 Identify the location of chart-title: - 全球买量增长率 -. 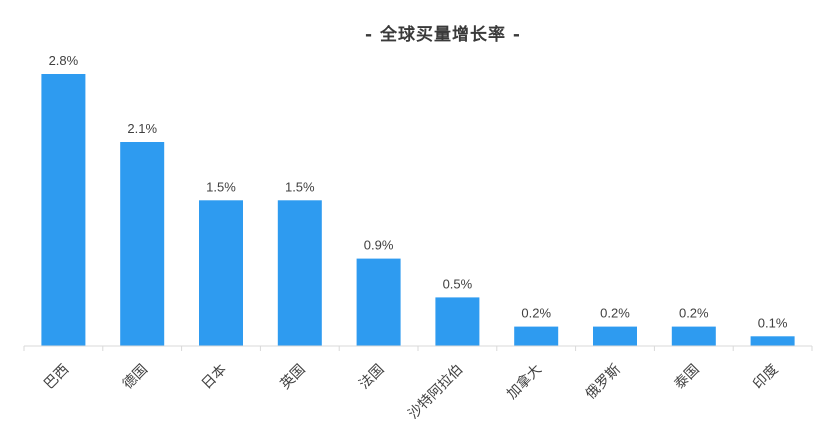
(443, 35).